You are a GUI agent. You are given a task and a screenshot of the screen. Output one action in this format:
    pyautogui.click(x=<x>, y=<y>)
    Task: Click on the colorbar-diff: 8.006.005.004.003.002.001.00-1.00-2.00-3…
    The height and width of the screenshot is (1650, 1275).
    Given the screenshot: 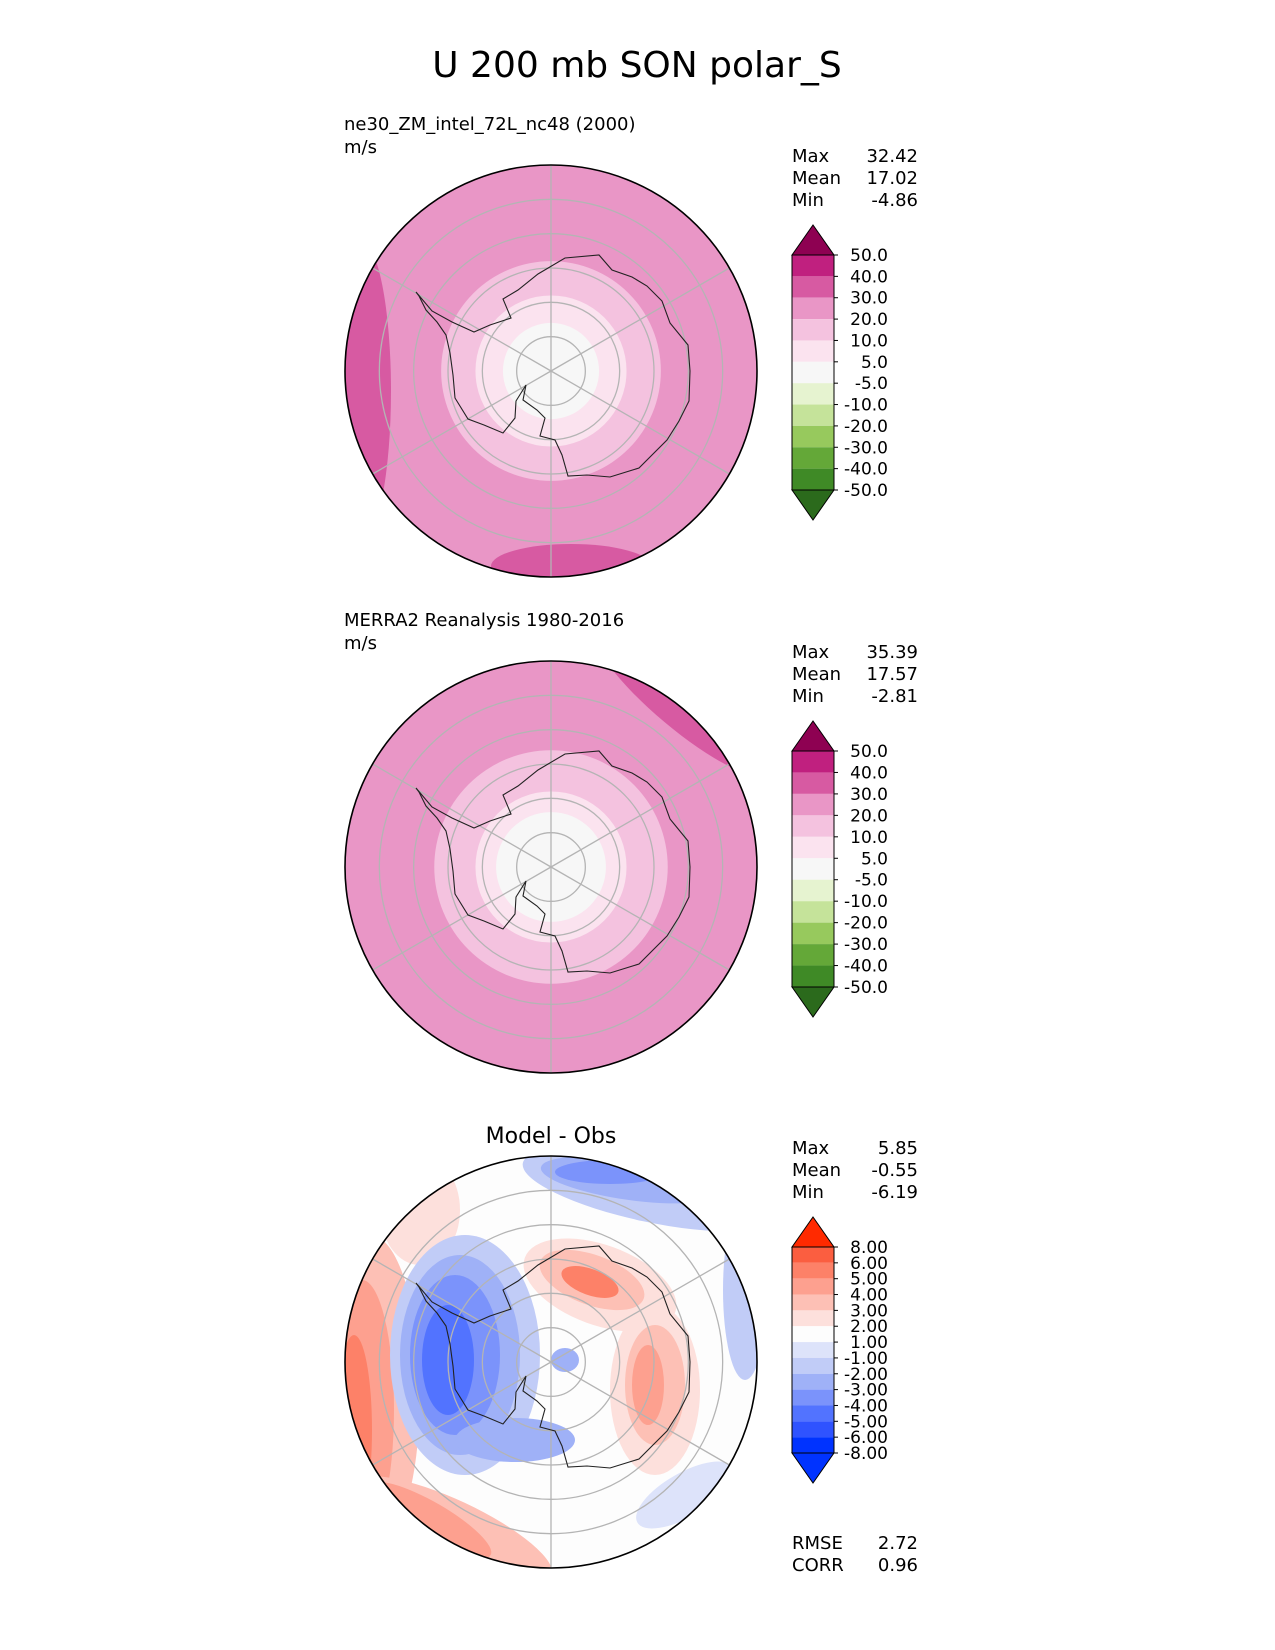 What is the action you would take?
    pyautogui.click(x=839, y=1350)
    